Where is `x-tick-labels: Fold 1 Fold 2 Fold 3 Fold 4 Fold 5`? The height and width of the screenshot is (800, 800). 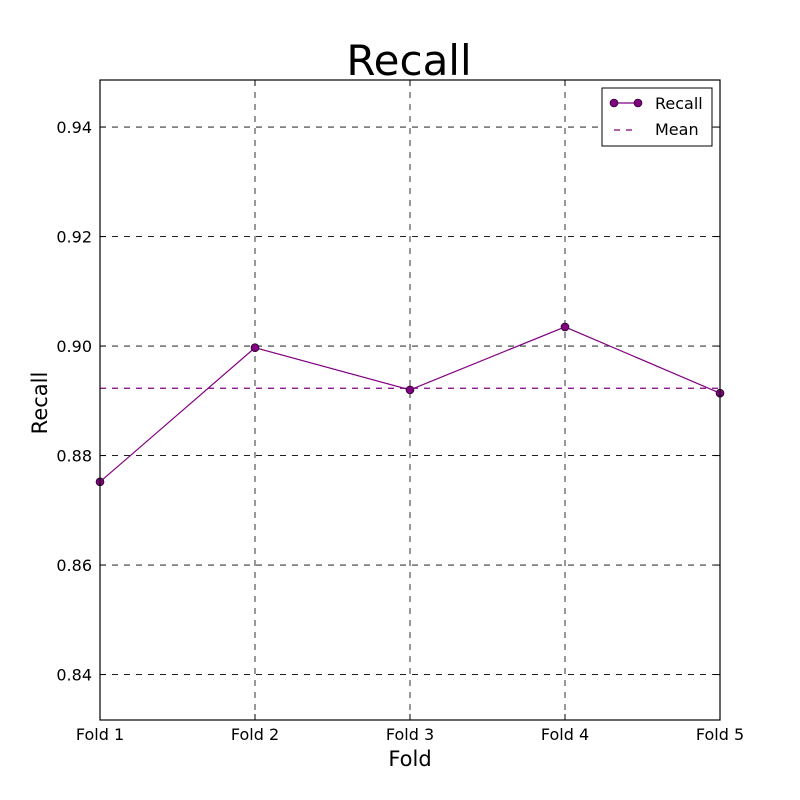
x-tick-labels: Fold 1 Fold 2 Fold 3 Fold 4 Fold 5 is located at coordinates (410, 734).